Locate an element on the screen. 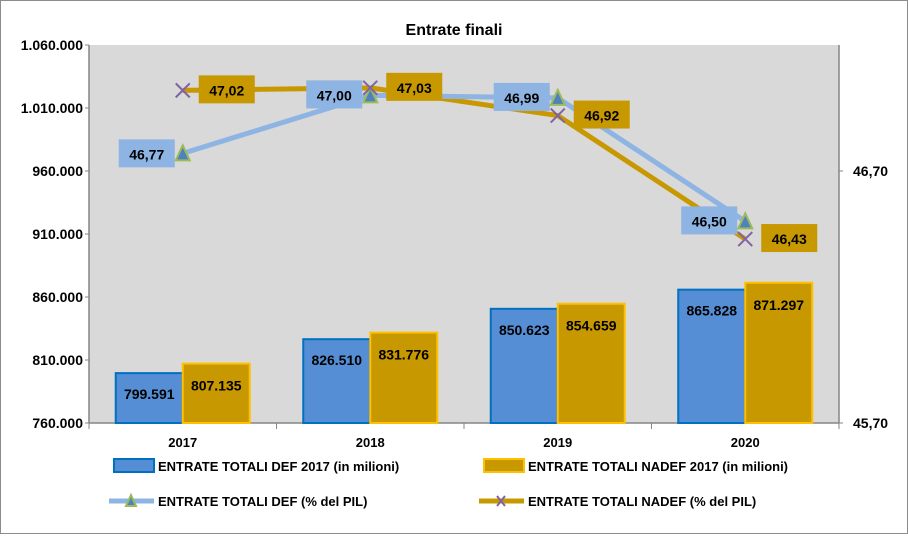 This screenshot has width=908, height=538. legend-label: ENTRATE TOTALI NADEF 2017 (in milioni) is located at coordinates (658, 466).